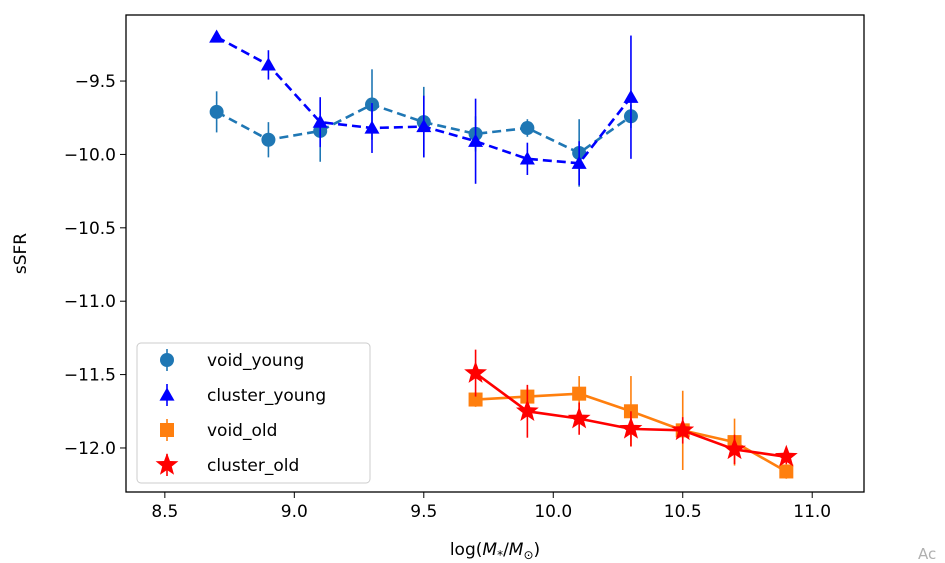 The width and height of the screenshot is (945, 563). Describe the element at coordinates (537, 550) in the screenshot. I see `x-axis-label-suffix: )` at that location.